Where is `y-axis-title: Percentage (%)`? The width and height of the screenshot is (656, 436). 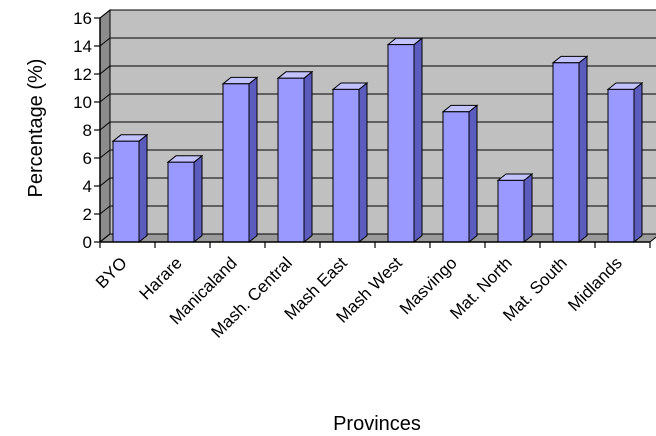
y-axis-title: Percentage (%) is located at coordinates (36, 128).